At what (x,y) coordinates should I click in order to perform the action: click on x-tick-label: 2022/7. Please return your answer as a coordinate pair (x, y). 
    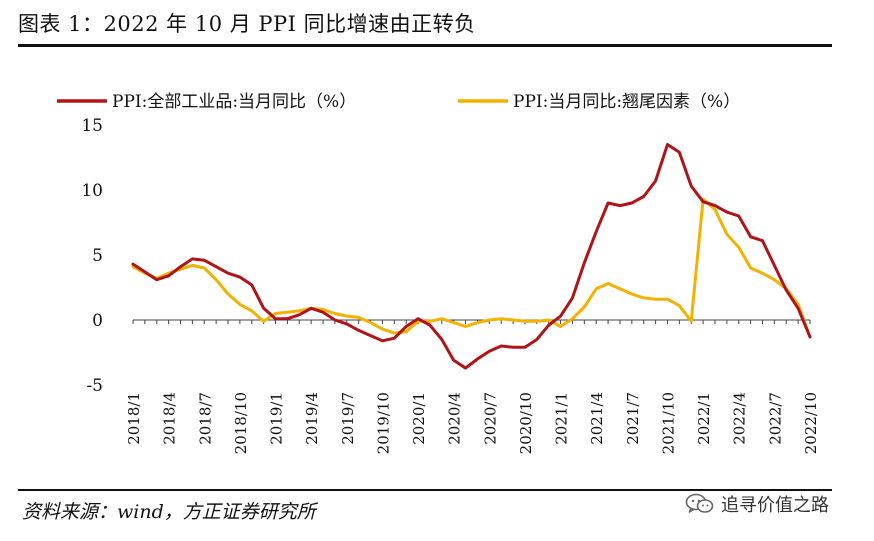
    Looking at the image, I should click on (775, 418).